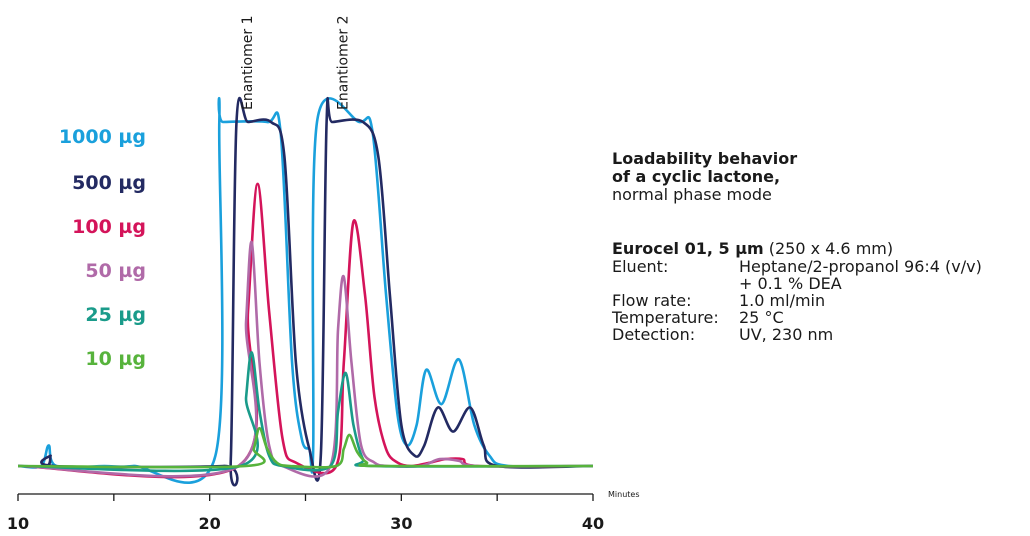 The image size is (1030, 536). What do you see at coordinates (344, 63) in the screenshot?
I see `peak-annotation: Enantiomer 2` at bounding box center [344, 63].